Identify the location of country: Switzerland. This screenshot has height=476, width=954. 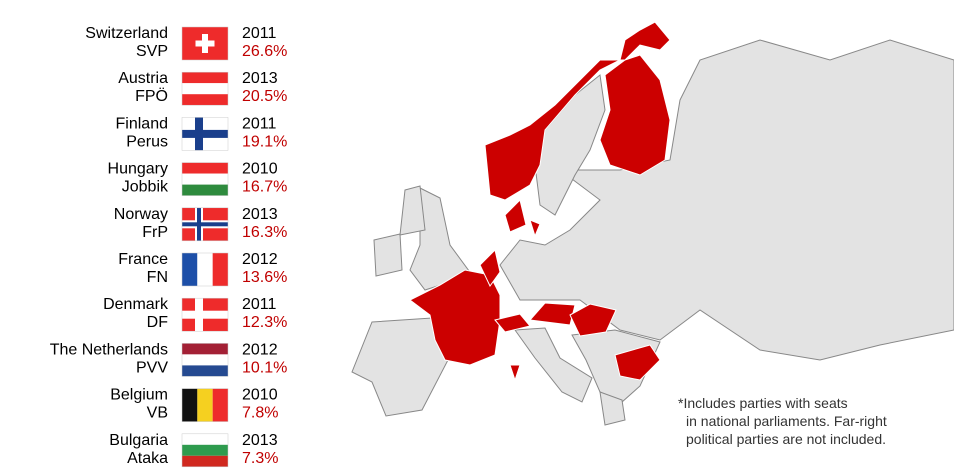
(126, 33).